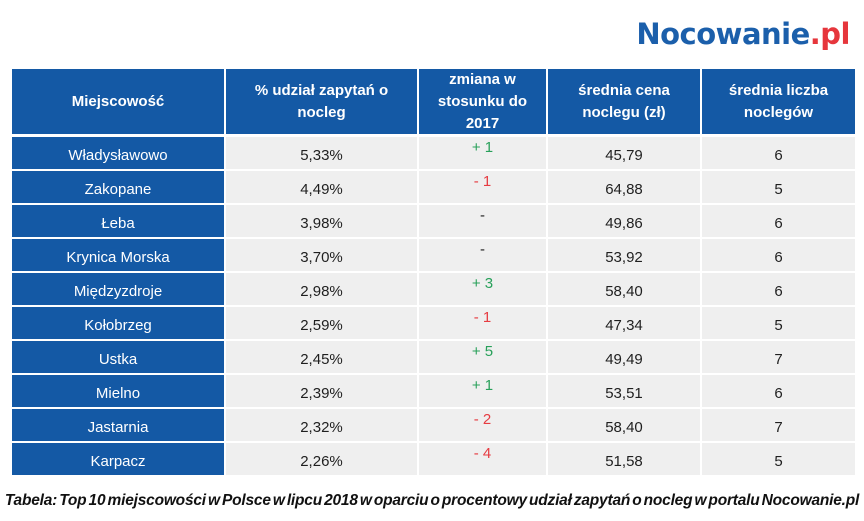  I want to click on header-price: średnia cena noclegu (zł), so click(624, 102).